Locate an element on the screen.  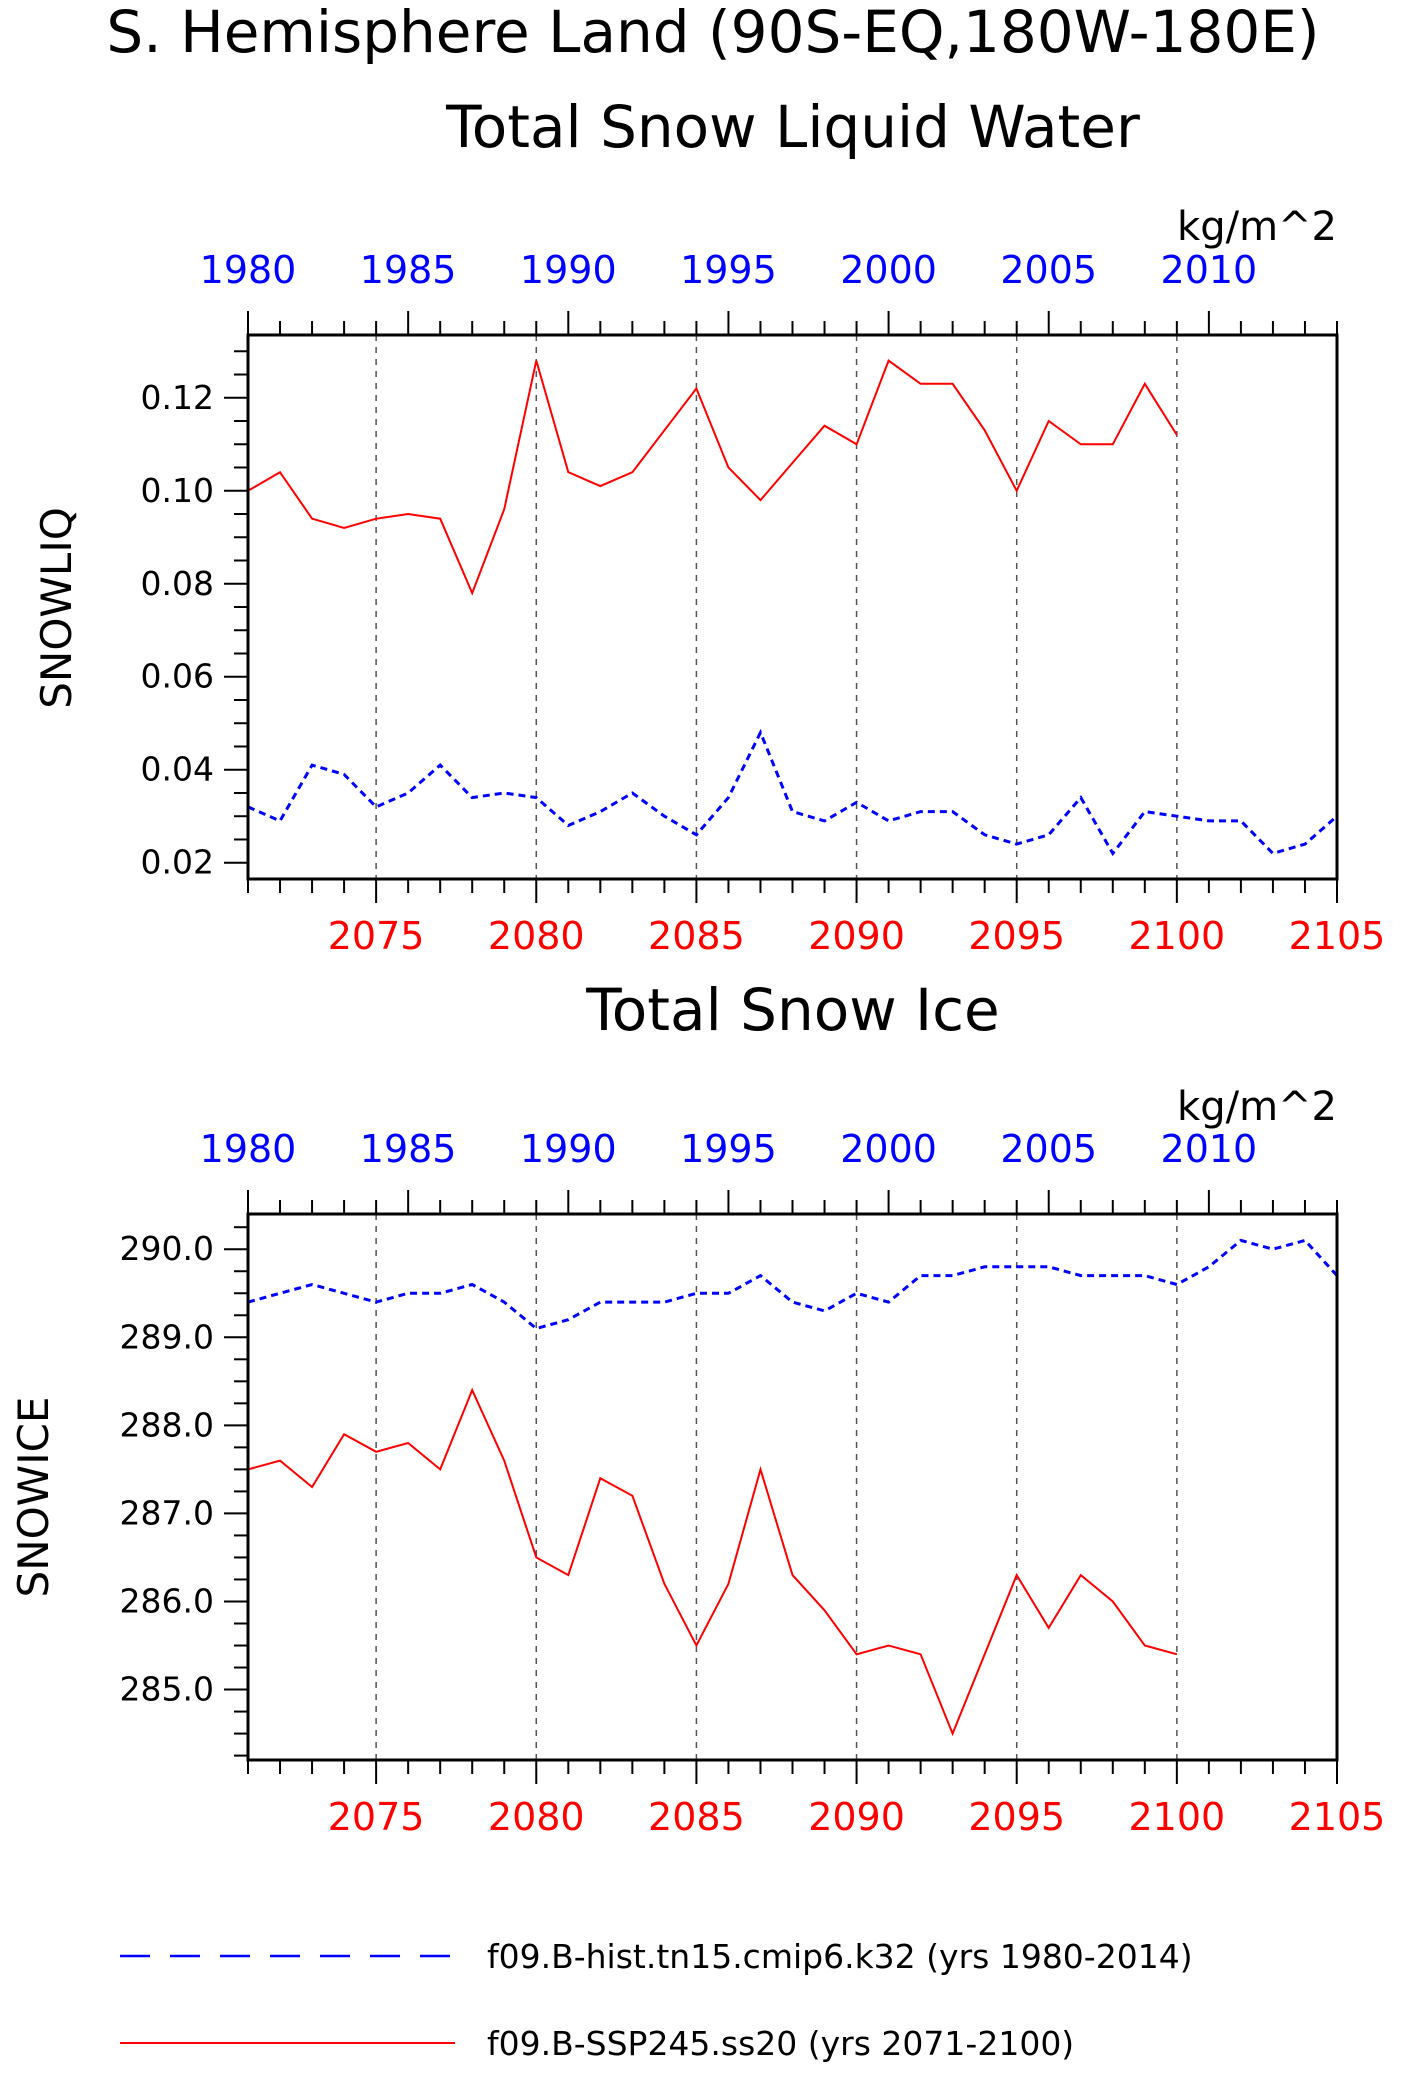
units-label-snowice: kg/m^2 is located at coordinates (1257, 1107).